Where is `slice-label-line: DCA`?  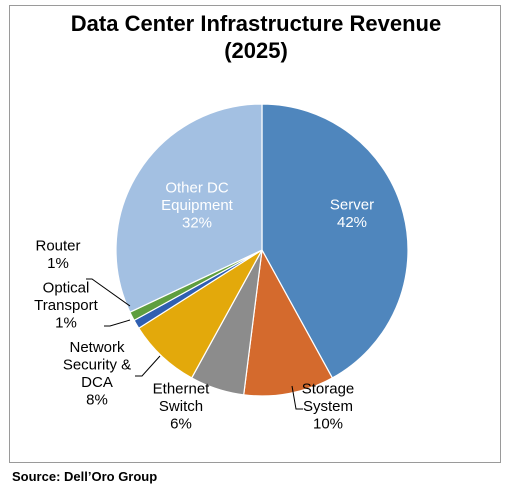 slice-label-line: DCA is located at coordinates (97, 382).